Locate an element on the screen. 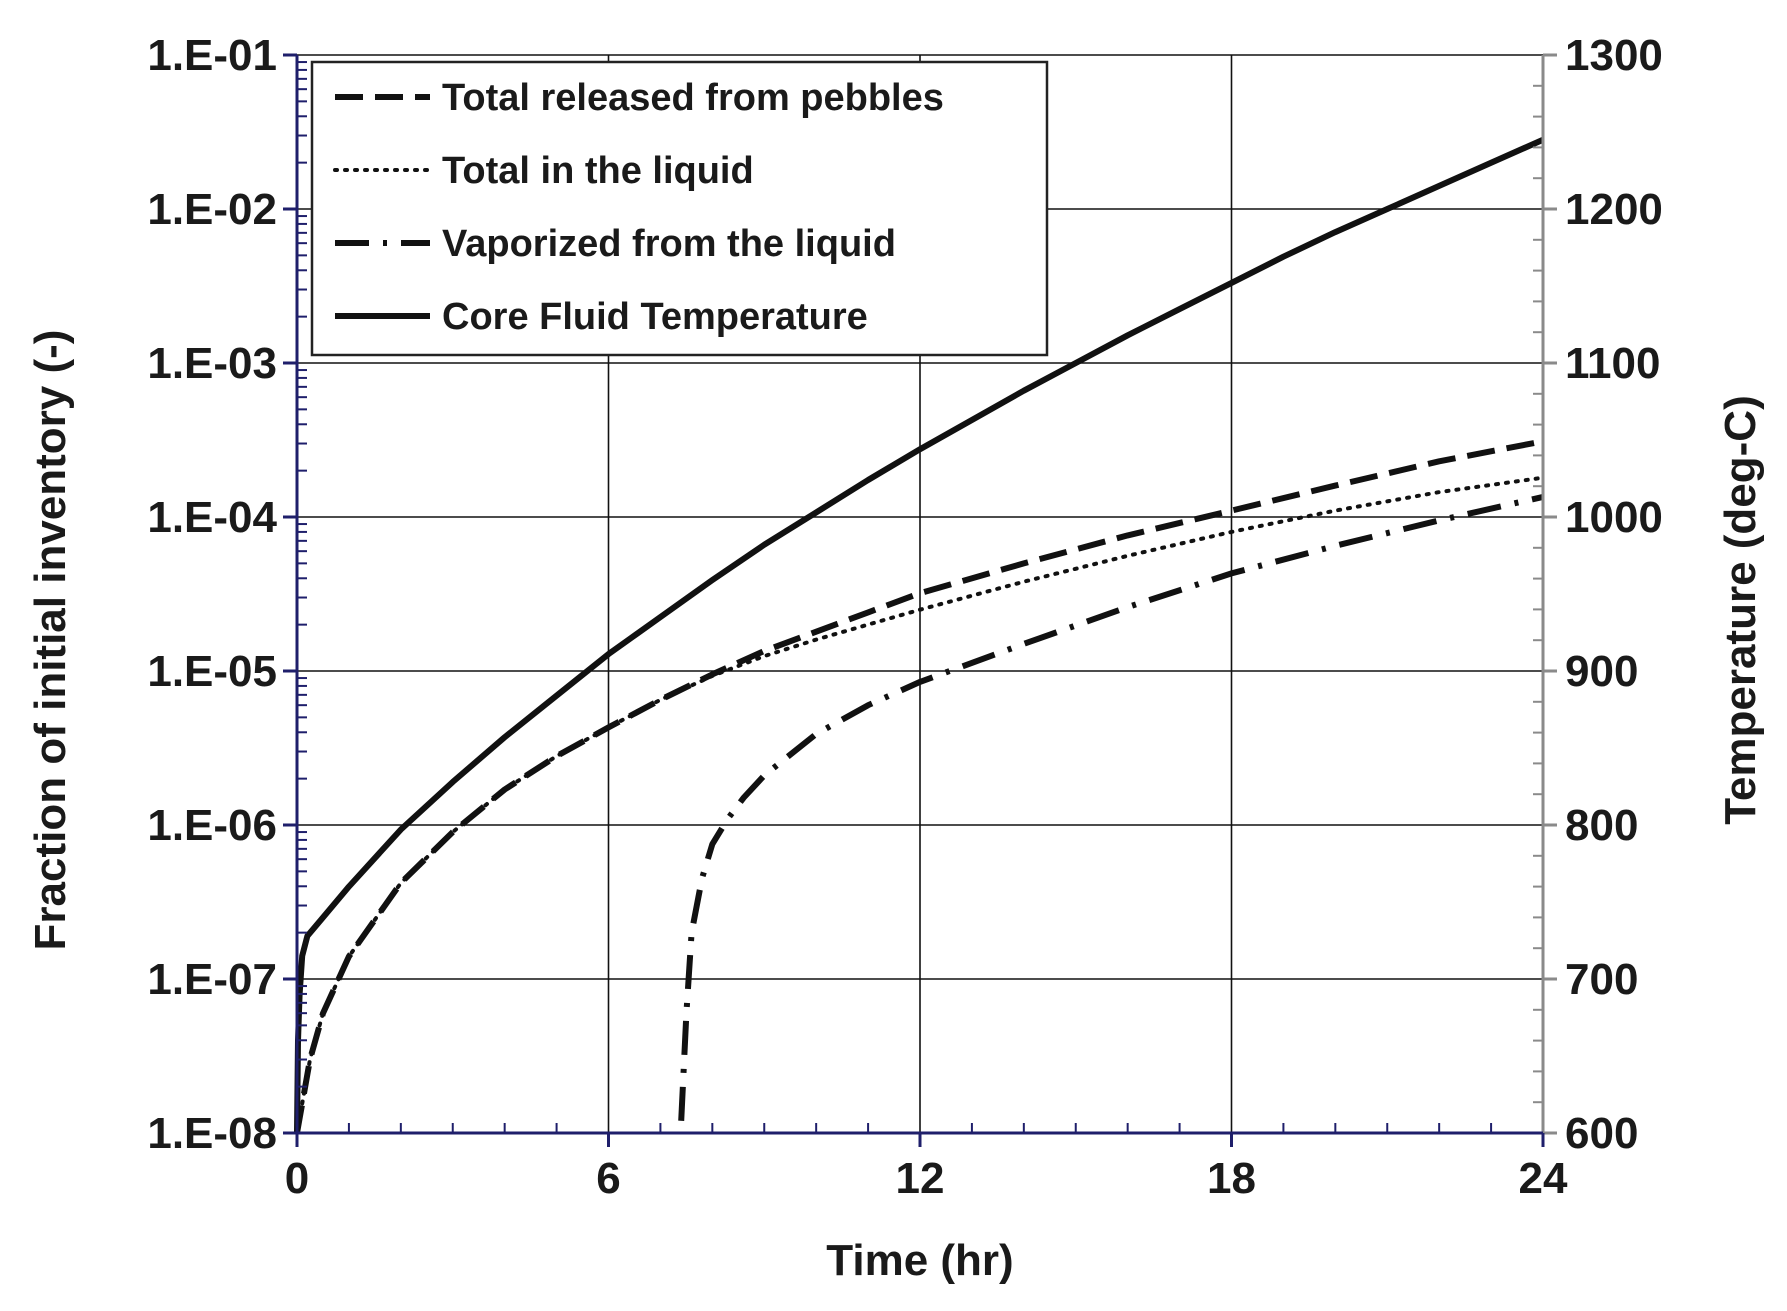 Image resolution: width=1787 pixels, height=1311 pixels. legend-label-liquid: Total in the liquid is located at coordinates (598, 171).